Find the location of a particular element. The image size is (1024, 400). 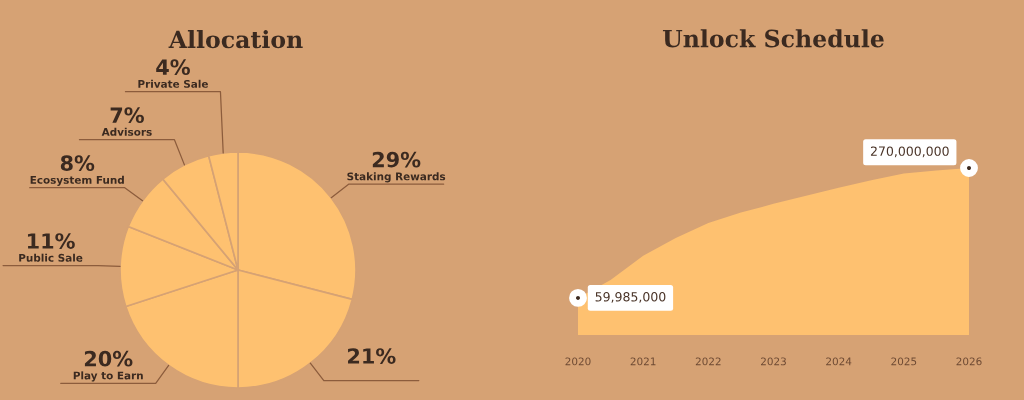

data-label: 29% is located at coordinates (396, 159).